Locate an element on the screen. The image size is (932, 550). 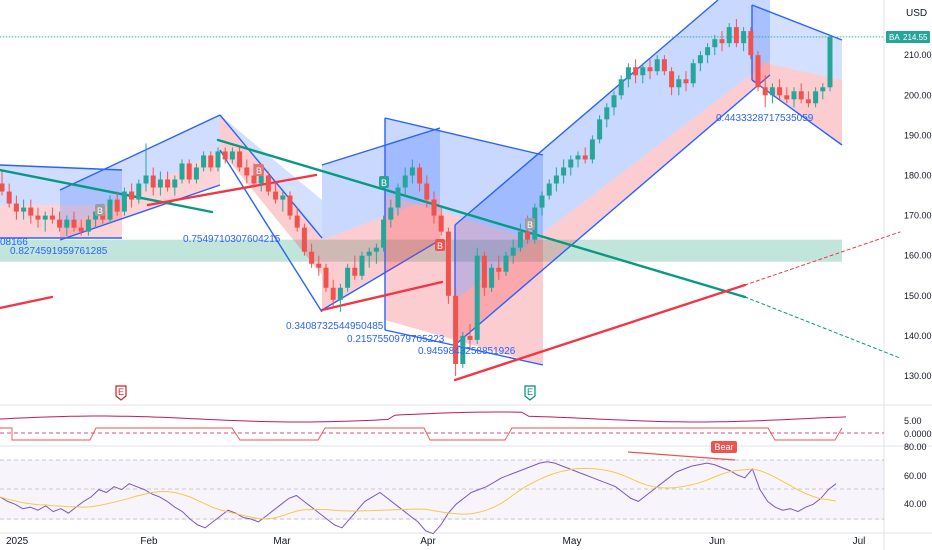
channel-7-upper is located at coordinates (797, 42).